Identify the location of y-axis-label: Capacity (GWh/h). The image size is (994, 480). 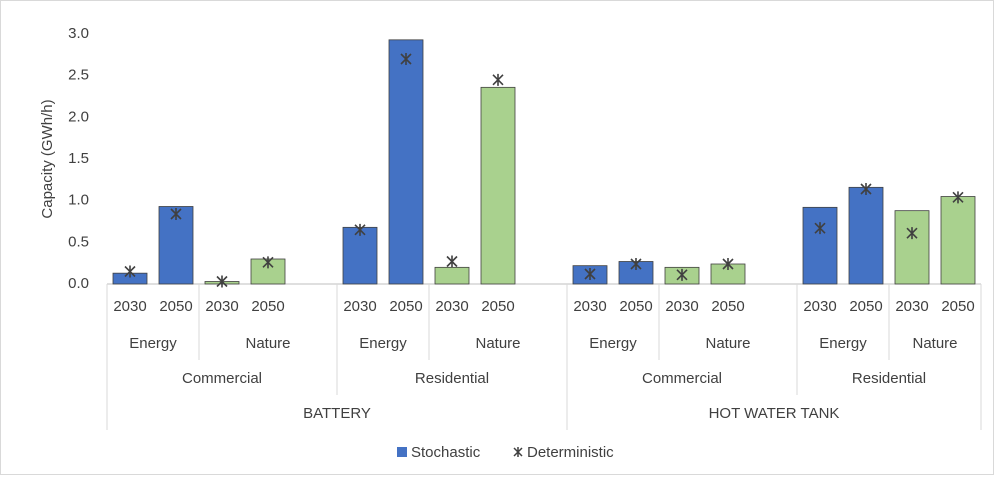
(47, 158).